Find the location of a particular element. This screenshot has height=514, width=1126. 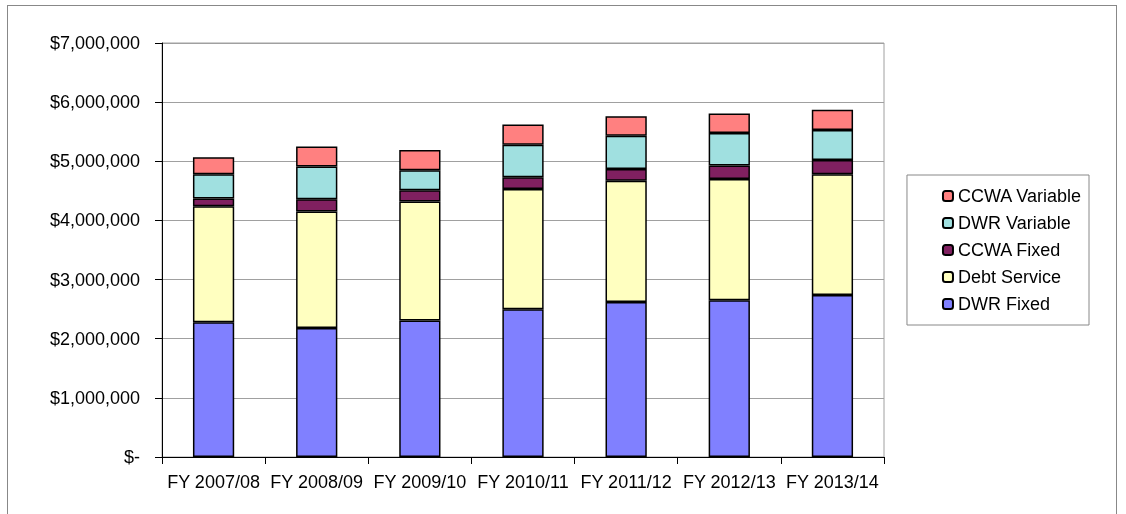

y-tick-label: $7,000,000 is located at coordinates (94, 43).